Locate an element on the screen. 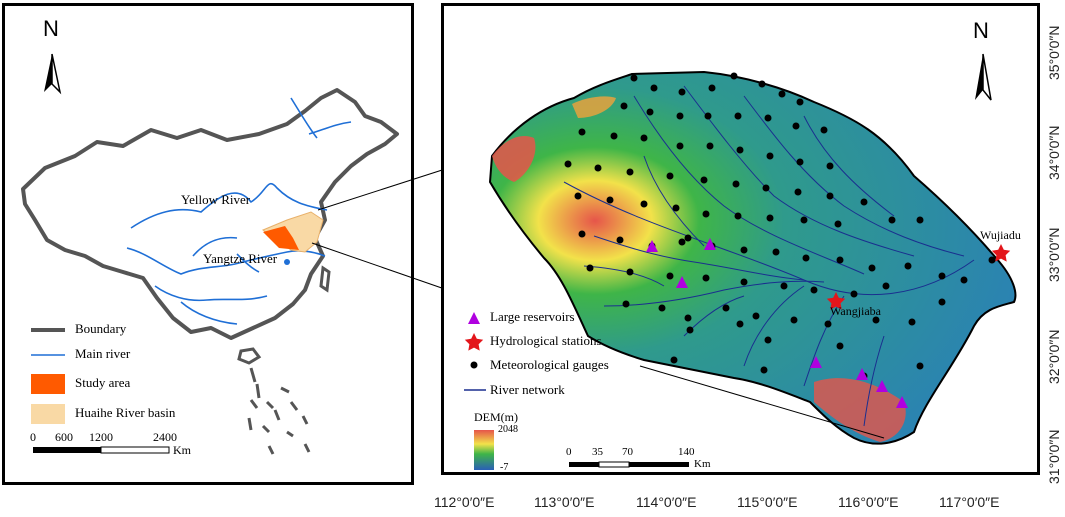  lake-icon is located at coordinates (287, 262).